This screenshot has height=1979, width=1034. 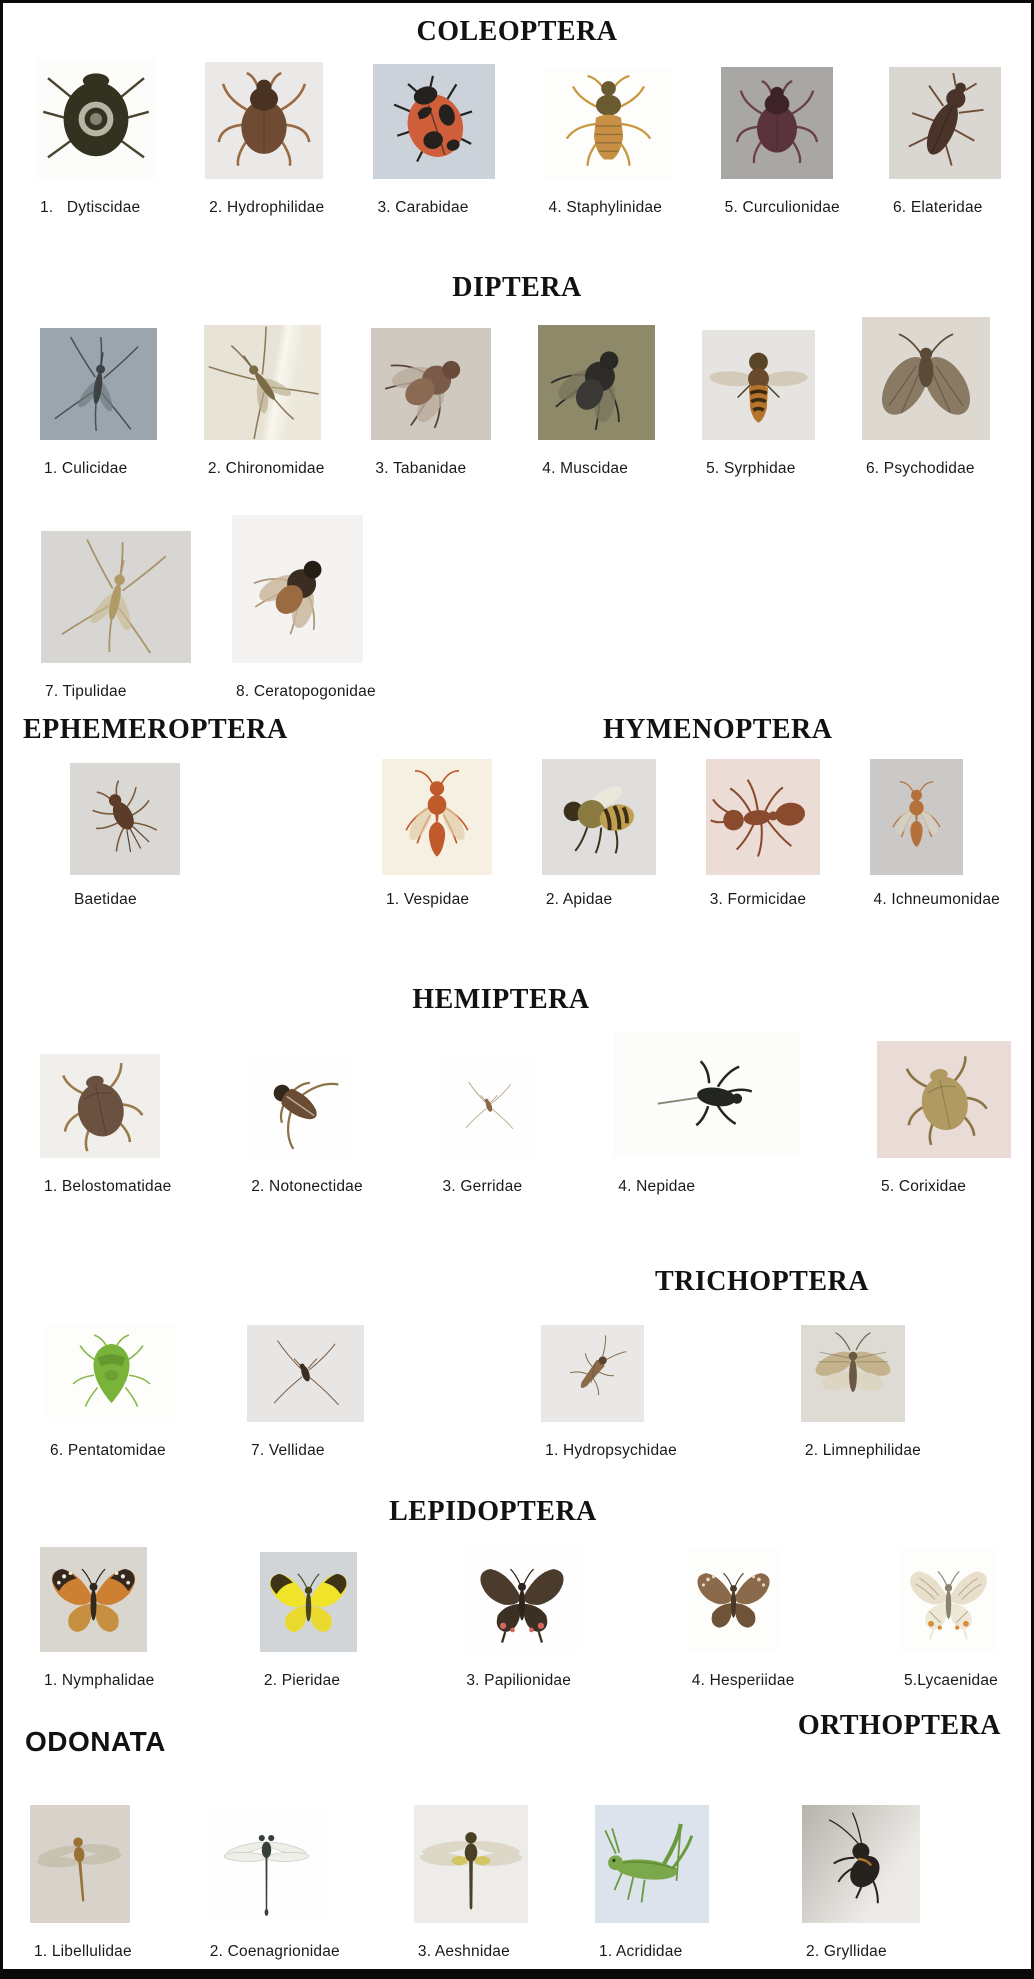 What do you see at coordinates (431, 403) in the screenshot?
I see `specimen-tabanidae: 3. Tabanidae` at bounding box center [431, 403].